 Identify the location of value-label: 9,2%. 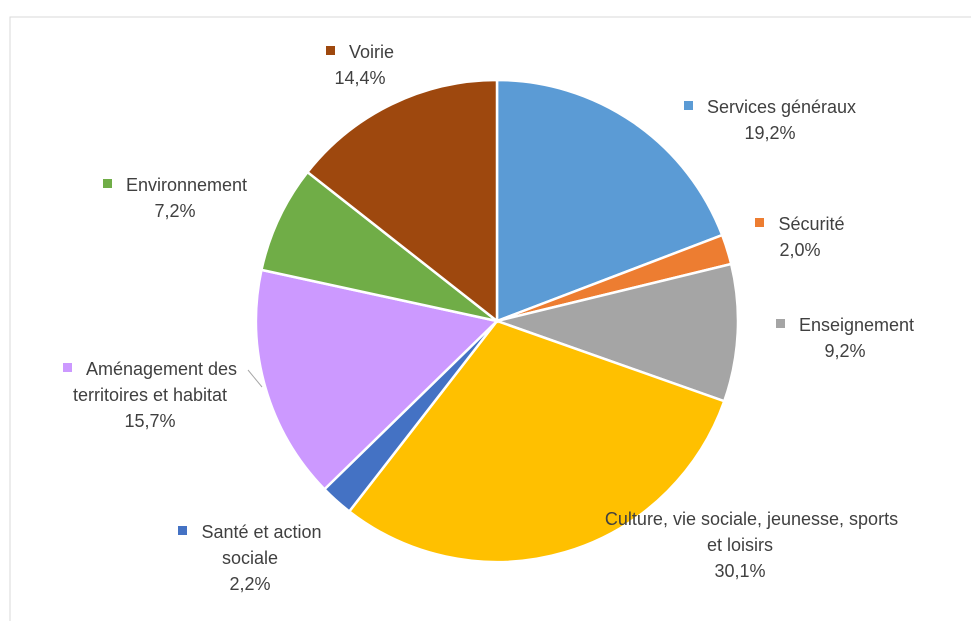
(845, 351).